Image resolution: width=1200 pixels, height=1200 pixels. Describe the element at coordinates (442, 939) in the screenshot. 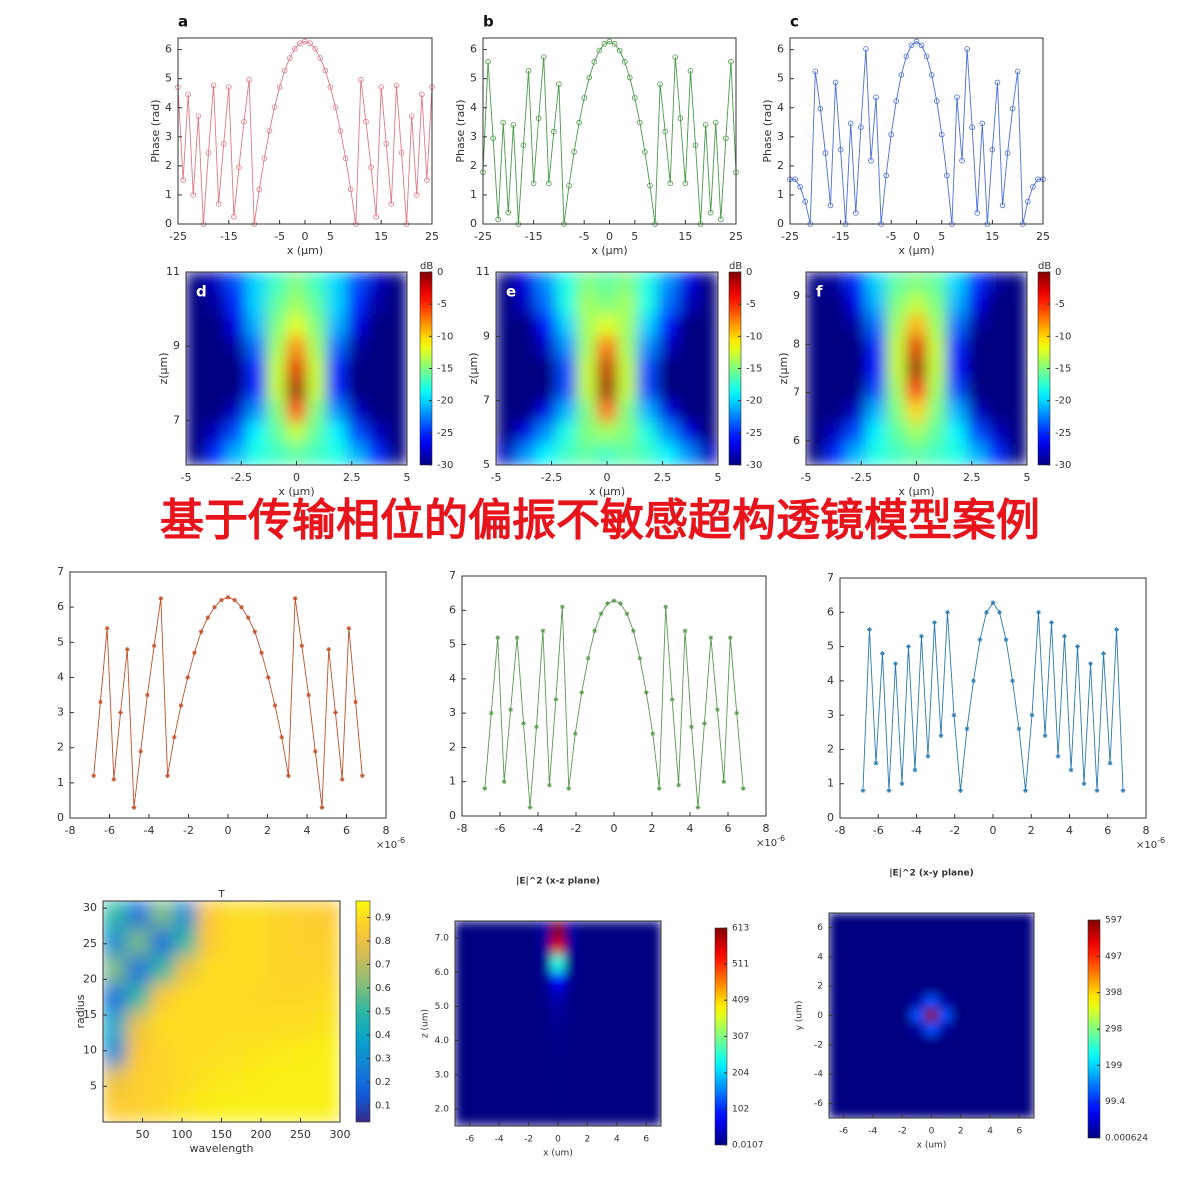

I see `y-tick-label: 7.0` at that location.